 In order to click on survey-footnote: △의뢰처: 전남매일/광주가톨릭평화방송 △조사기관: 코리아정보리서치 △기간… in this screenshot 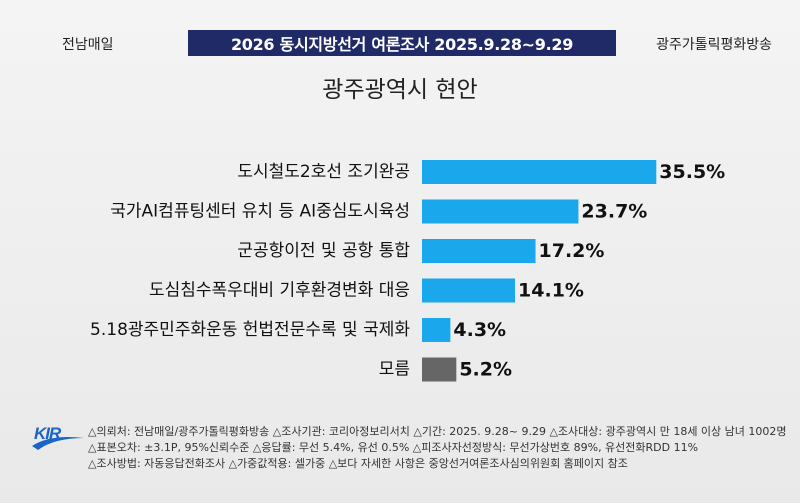, I will do `click(438, 448)`.